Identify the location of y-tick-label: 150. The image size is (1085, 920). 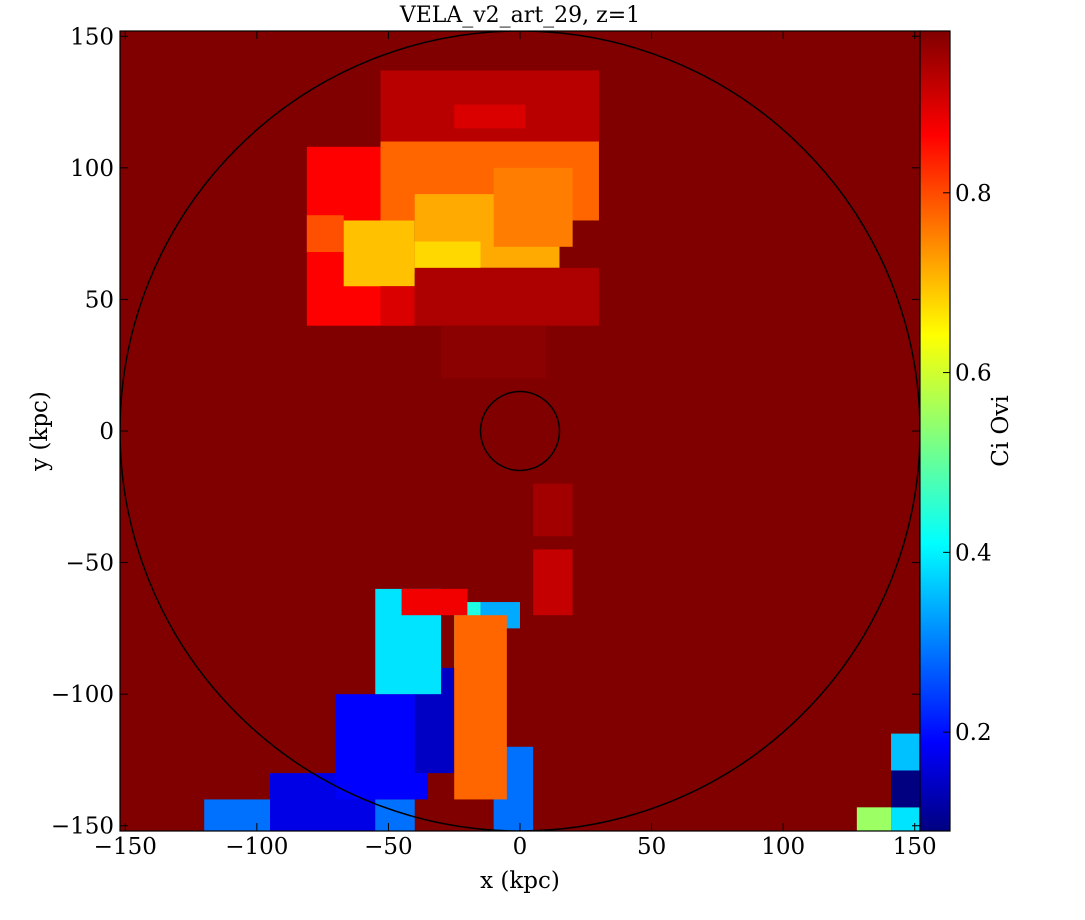
(92, 37).